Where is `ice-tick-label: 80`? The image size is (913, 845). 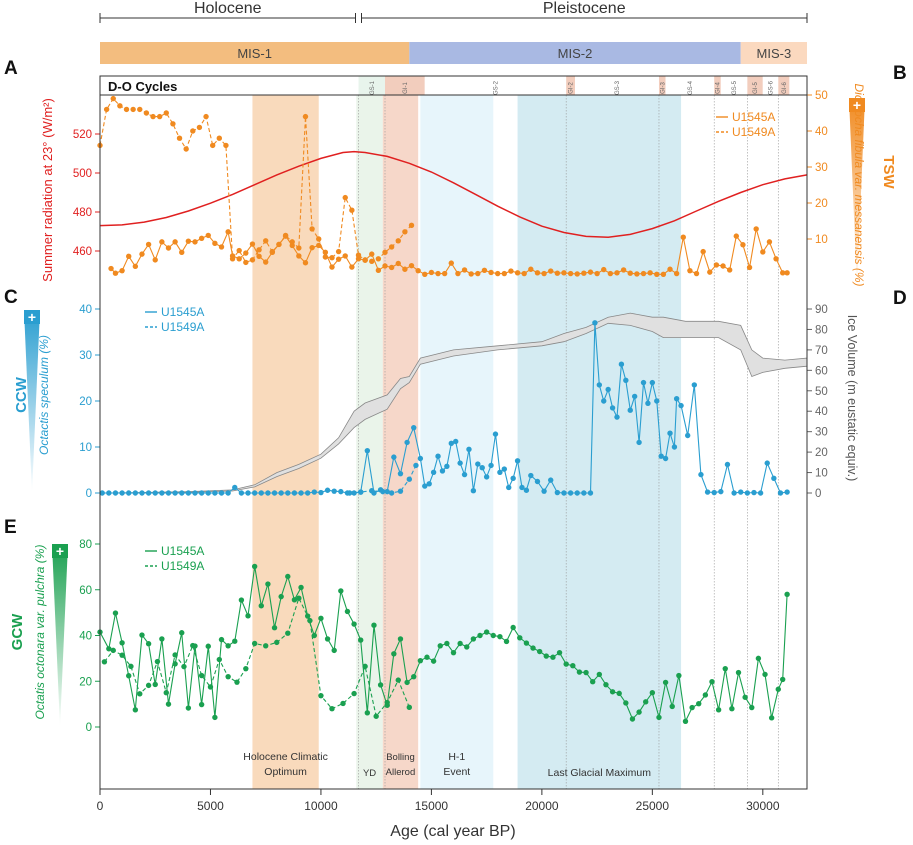
ice-tick-label: 80 is located at coordinates (821, 330).